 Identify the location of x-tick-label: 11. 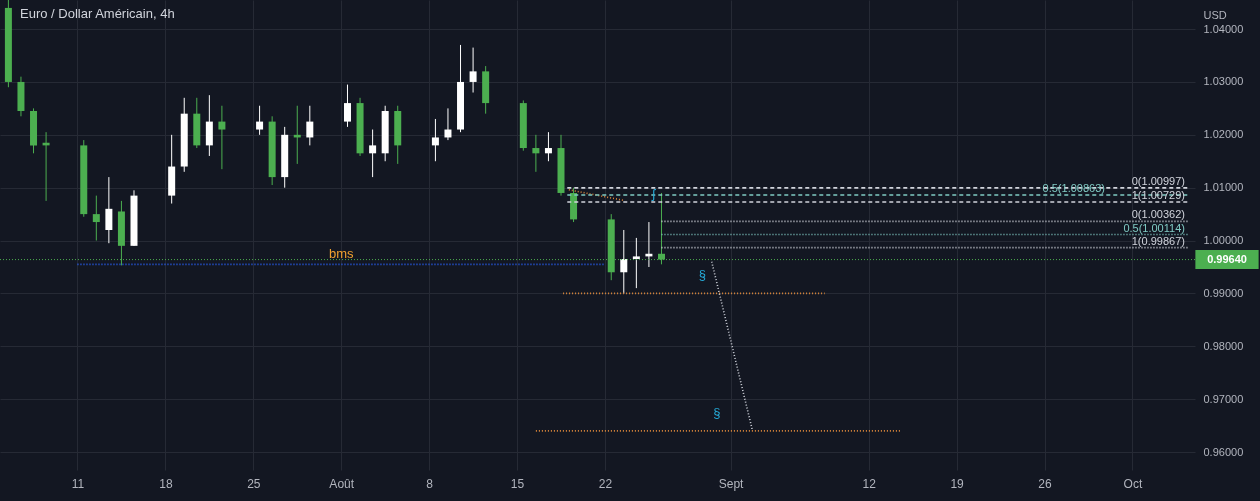
(78, 483).